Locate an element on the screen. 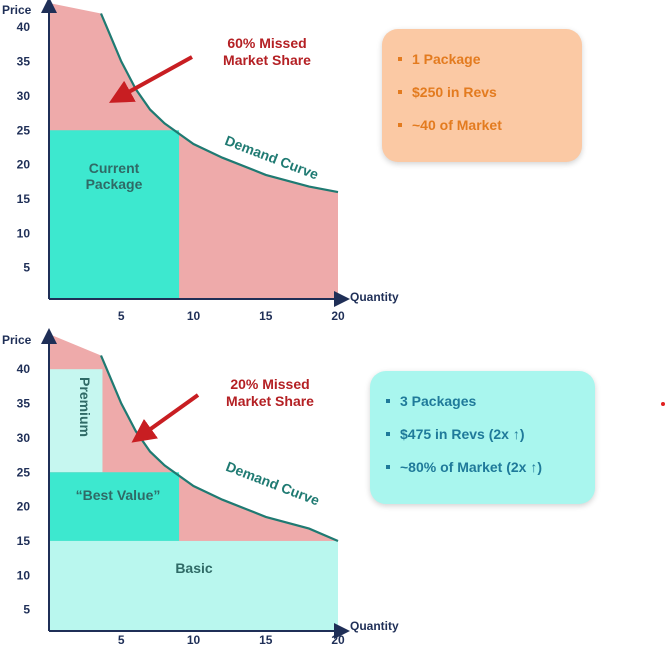 This screenshot has width=671, height=649. missed-share-annotation: 20% Missed is located at coordinates (269, 384).